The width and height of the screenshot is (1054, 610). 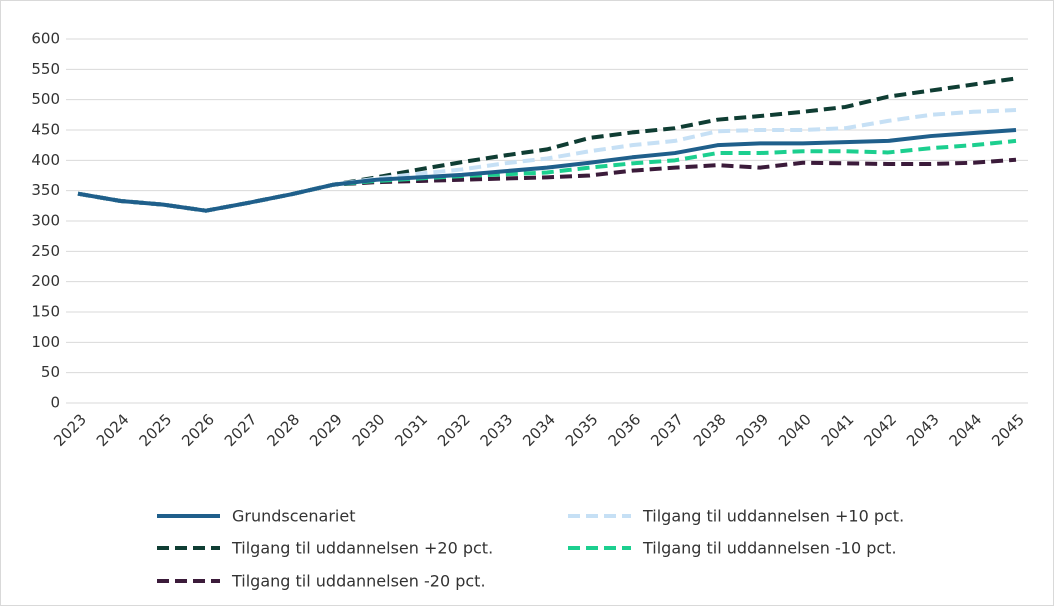 What do you see at coordinates (45, 39) in the screenshot?
I see `y-tick-label: 600` at bounding box center [45, 39].